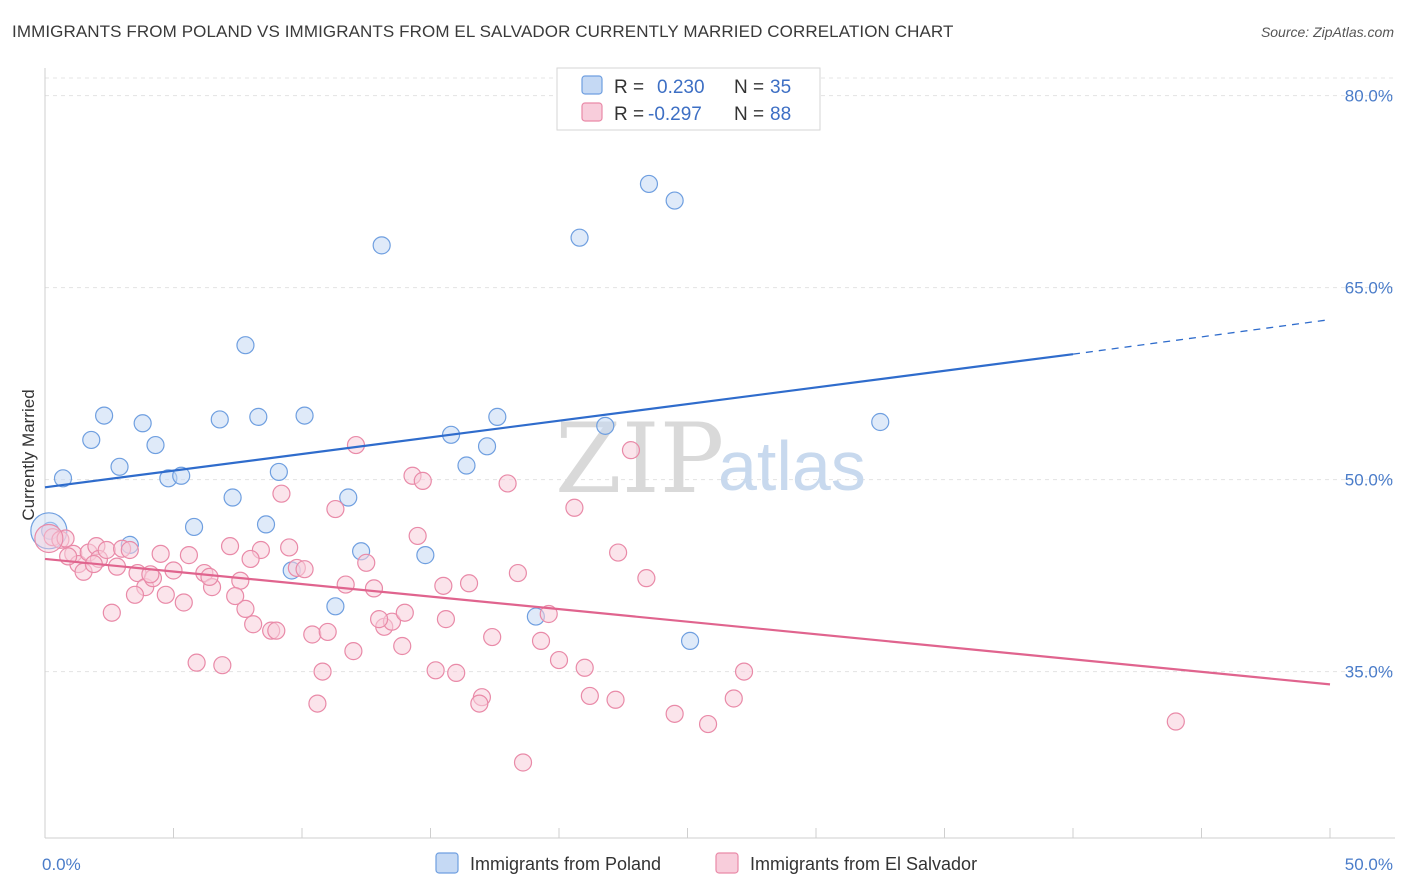 The image size is (1406, 892). What do you see at coordinates (639, 459) in the screenshot?
I see `watermark-zip: ZIP` at bounding box center [639, 459].